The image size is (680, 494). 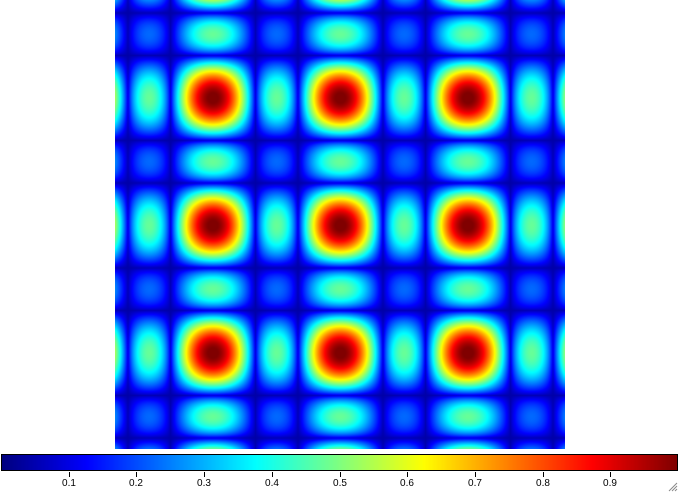 What do you see at coordinates (475, 483) in the screenshot?
I see `colorbar-tick-label: 0.7` at bounding box center [475, 483].